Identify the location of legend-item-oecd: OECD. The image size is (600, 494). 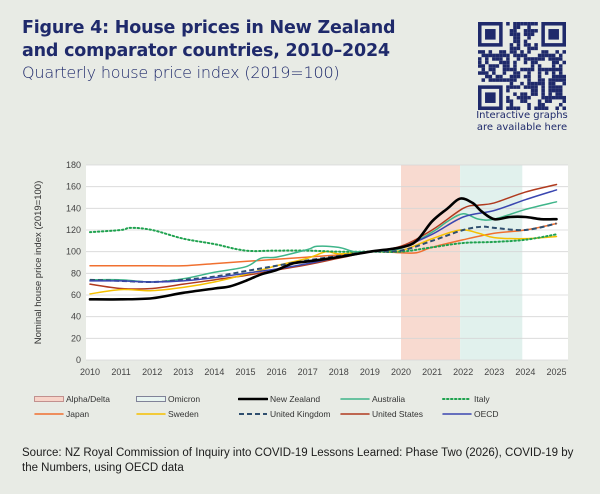
(470, 414).